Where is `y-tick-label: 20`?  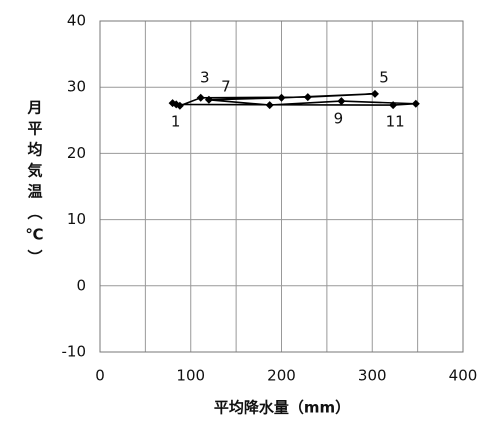 y-tick-label: 20 is located at coordinates (76, 153).